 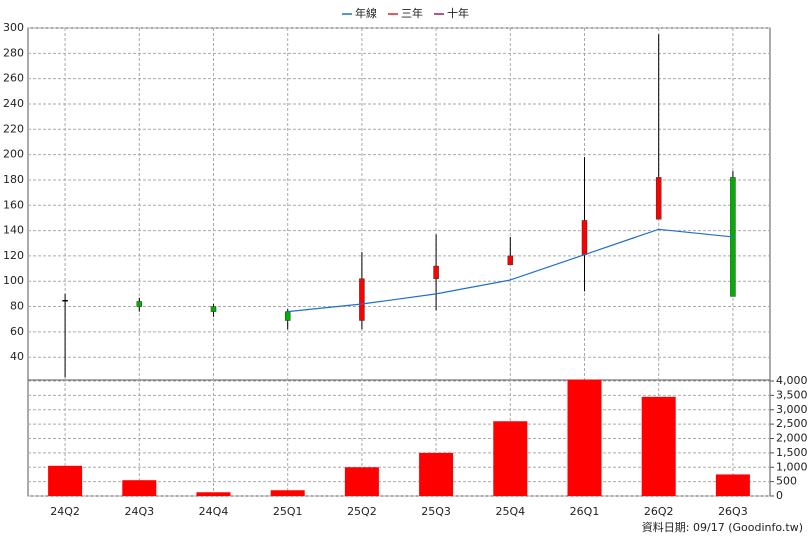 I want to click on y2-tick-label: 3,500, so click(x=792, y=394).